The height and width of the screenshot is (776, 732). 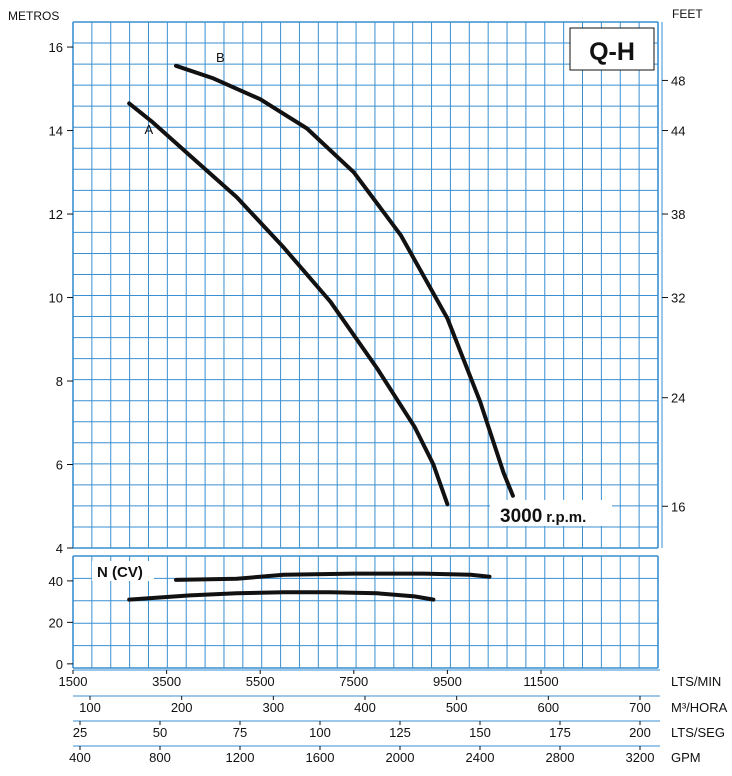 I want to click on title-box, so click(x=612, y=49).